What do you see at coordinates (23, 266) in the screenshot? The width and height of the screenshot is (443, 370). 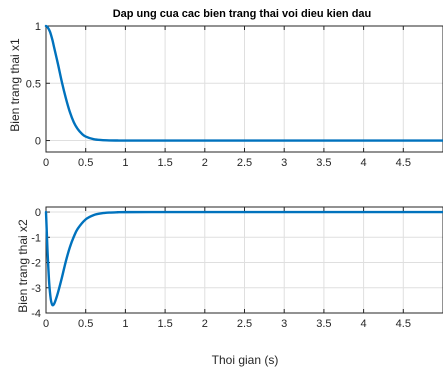 I see `y-axis-label-x2: Bien trang thai x2` at bounding box center [23, 266].